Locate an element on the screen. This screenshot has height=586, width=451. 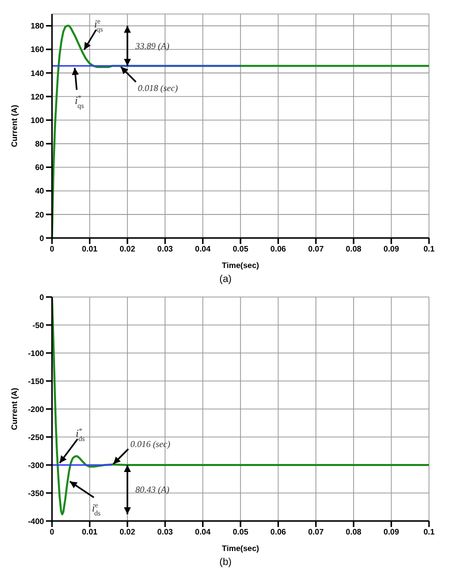
y-tick-label: 100 is located at coordinates (37, 120).